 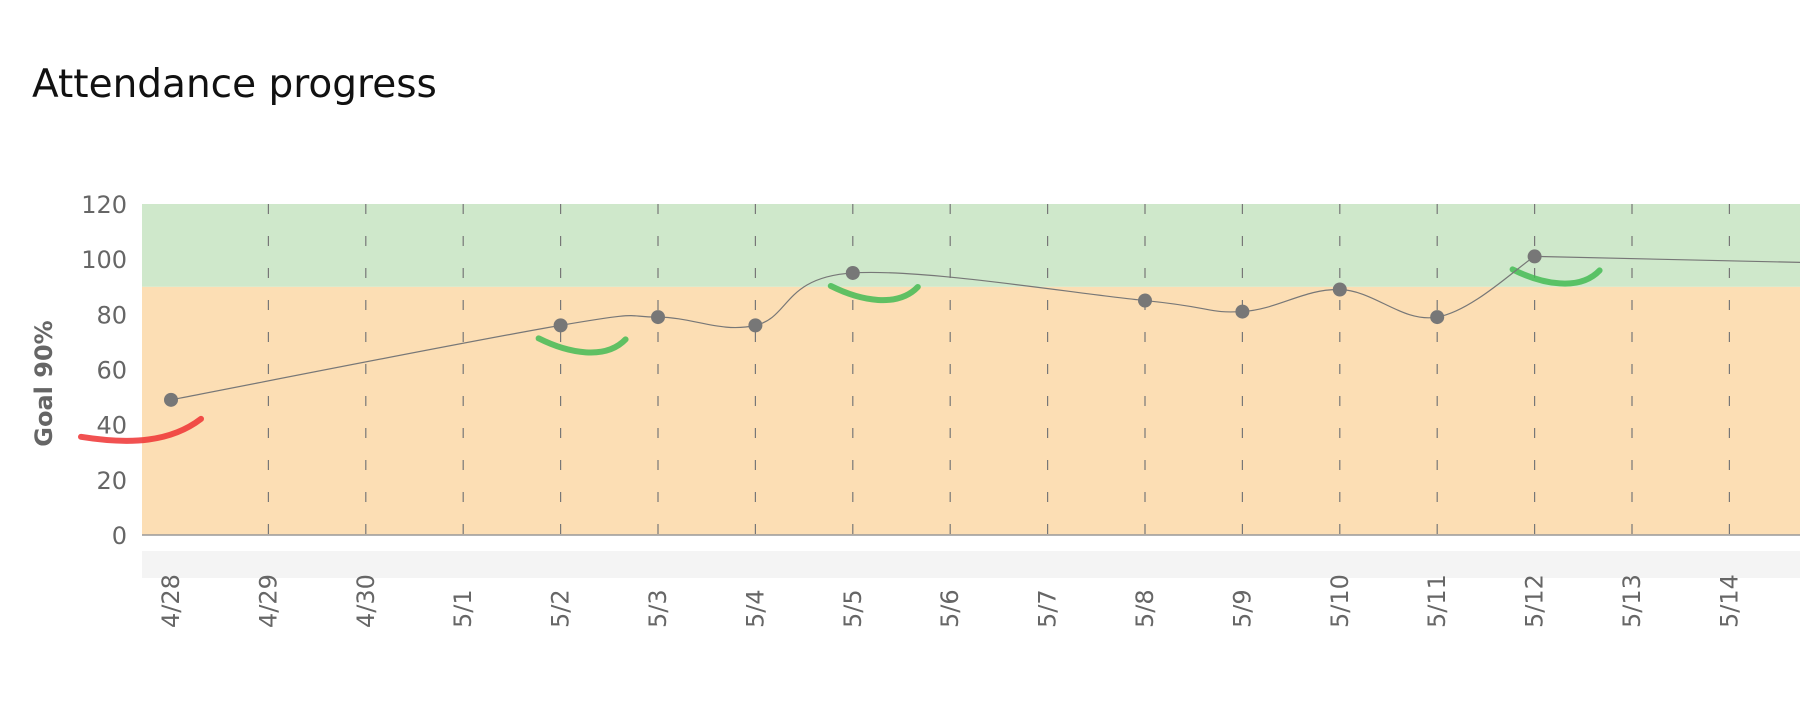 What do you see at coordinates (1535, 601) in the screenshot?
I see `x-tick-label: 5/12` at bounding box center [1535, 601].